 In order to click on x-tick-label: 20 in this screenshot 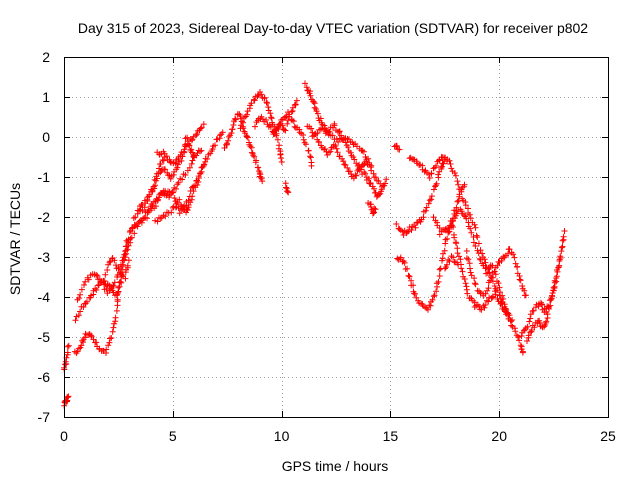, I will do `click(499, 436)`.